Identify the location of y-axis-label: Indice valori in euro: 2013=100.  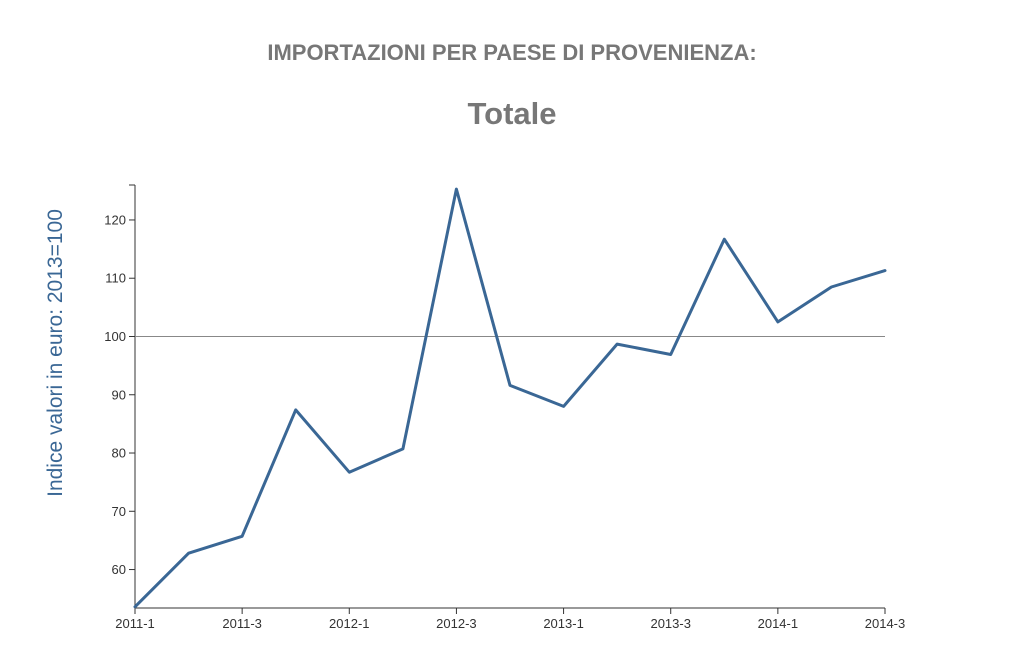
(55, 353).